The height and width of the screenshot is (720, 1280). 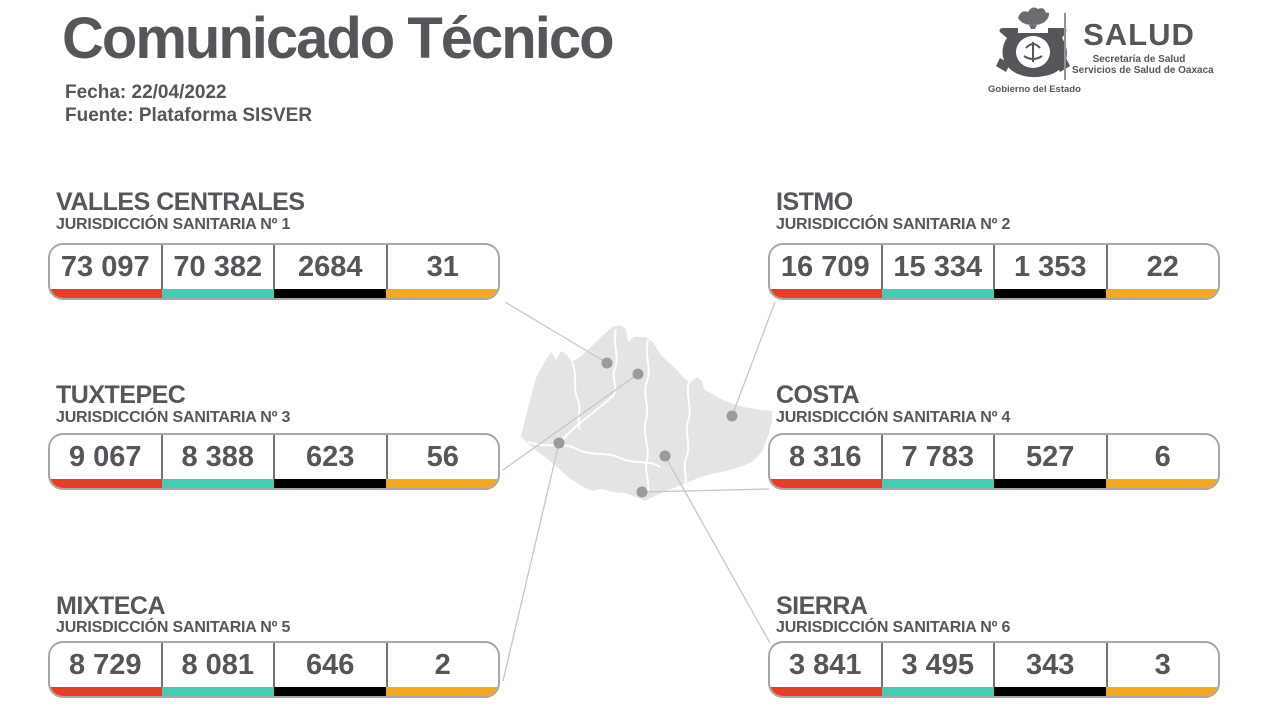 I want to click on region-jurisdiction: JURISDICCIÓN SANITARIA Nº 4, so click(x=893, y=417).